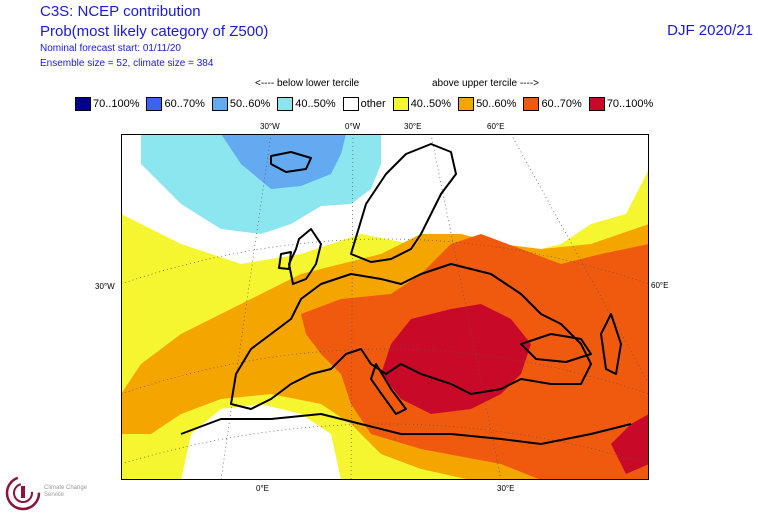  I want to click on left-lon-label: 30°W, so click(105, 286).